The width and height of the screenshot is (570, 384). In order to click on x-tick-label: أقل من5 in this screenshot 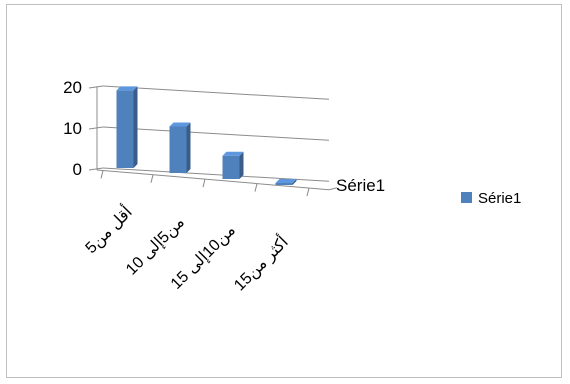, I will do `click(108, 230)`.